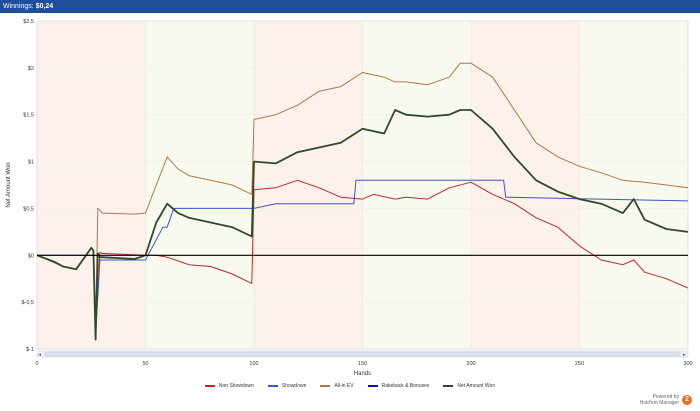 The width and height of the screenshot is (700, 411). What do you see at coordinates (470, 364) in the screenshot?
I see `x-tick-label: 200` at bounding box center [470, 364].